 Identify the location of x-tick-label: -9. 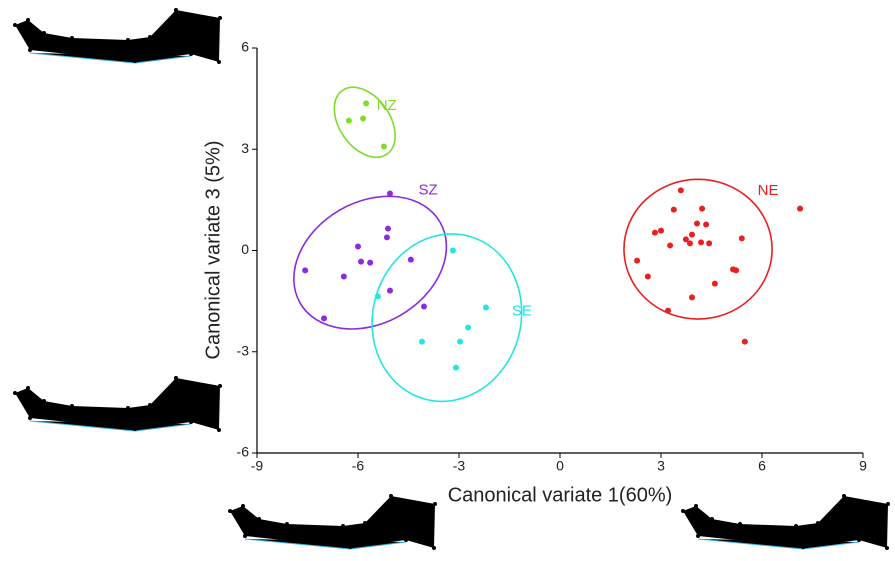
(257, 466).